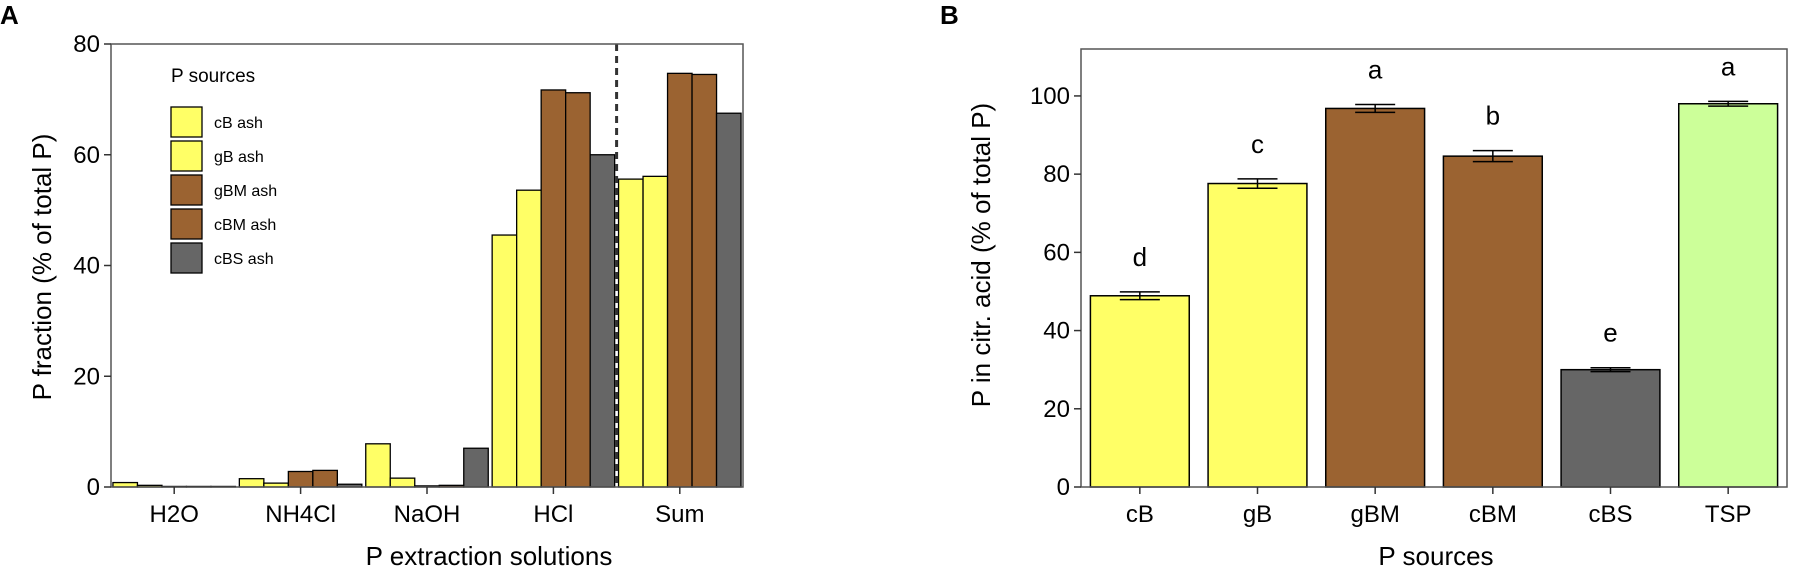  What do you see at coordinates (504, 361) in the screenshot?
I see `bar-hcl-cb-ash` at bounding box center [504, 361].